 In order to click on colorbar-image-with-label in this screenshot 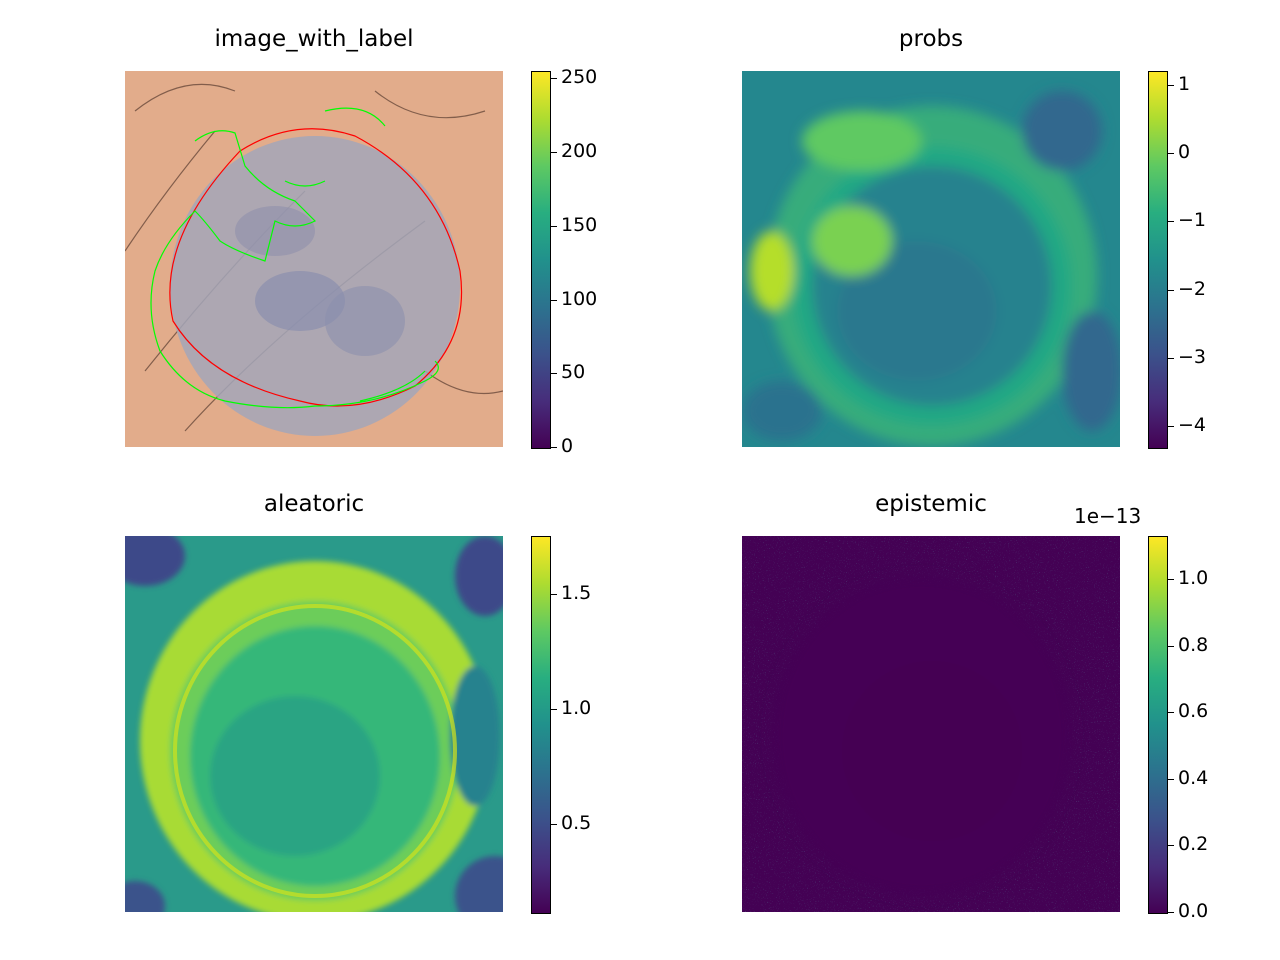, I will do `click(541, 260)`.